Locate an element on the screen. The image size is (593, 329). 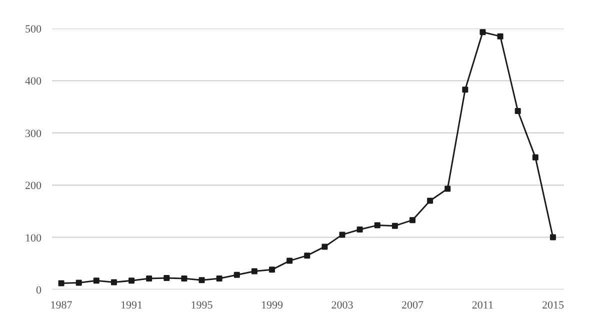
y-tick-label: 0 is located at coordinates (39, 290).